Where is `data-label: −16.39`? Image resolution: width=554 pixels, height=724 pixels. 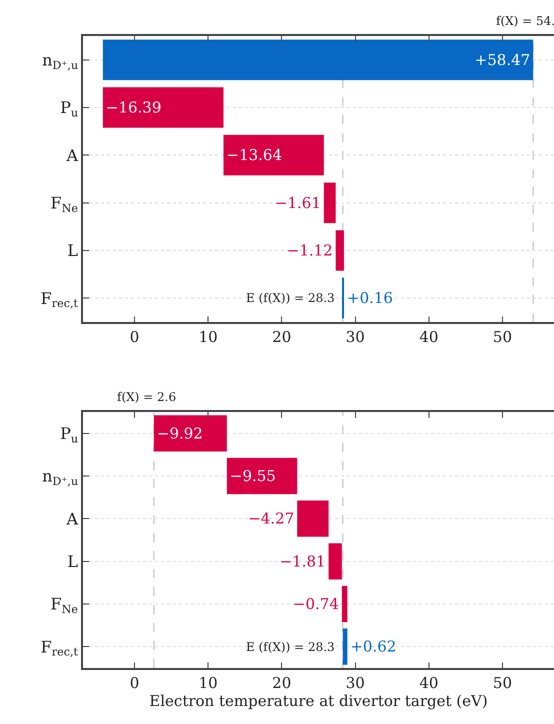 data-label: −16.39 is located at coordinates (134, 107).